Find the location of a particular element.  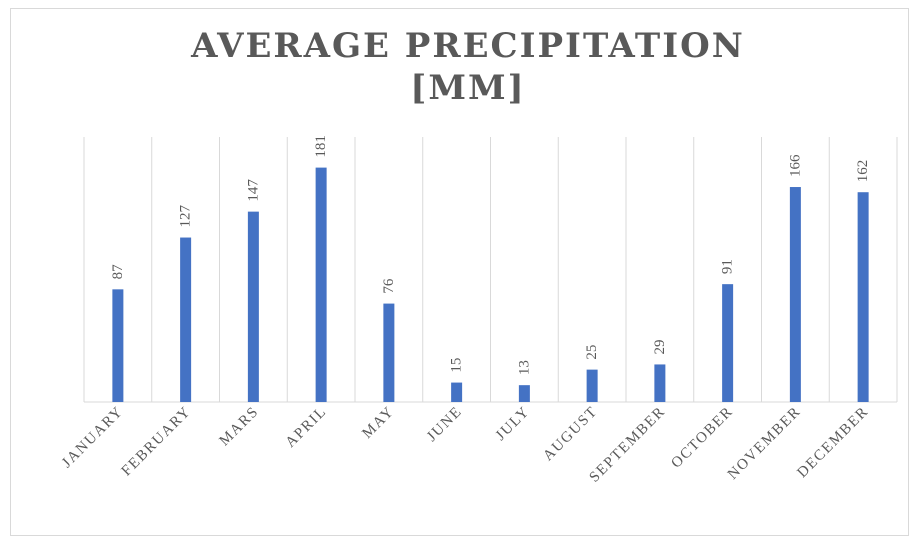

category-label: OCTOBER is located at coordinates (702, 438).